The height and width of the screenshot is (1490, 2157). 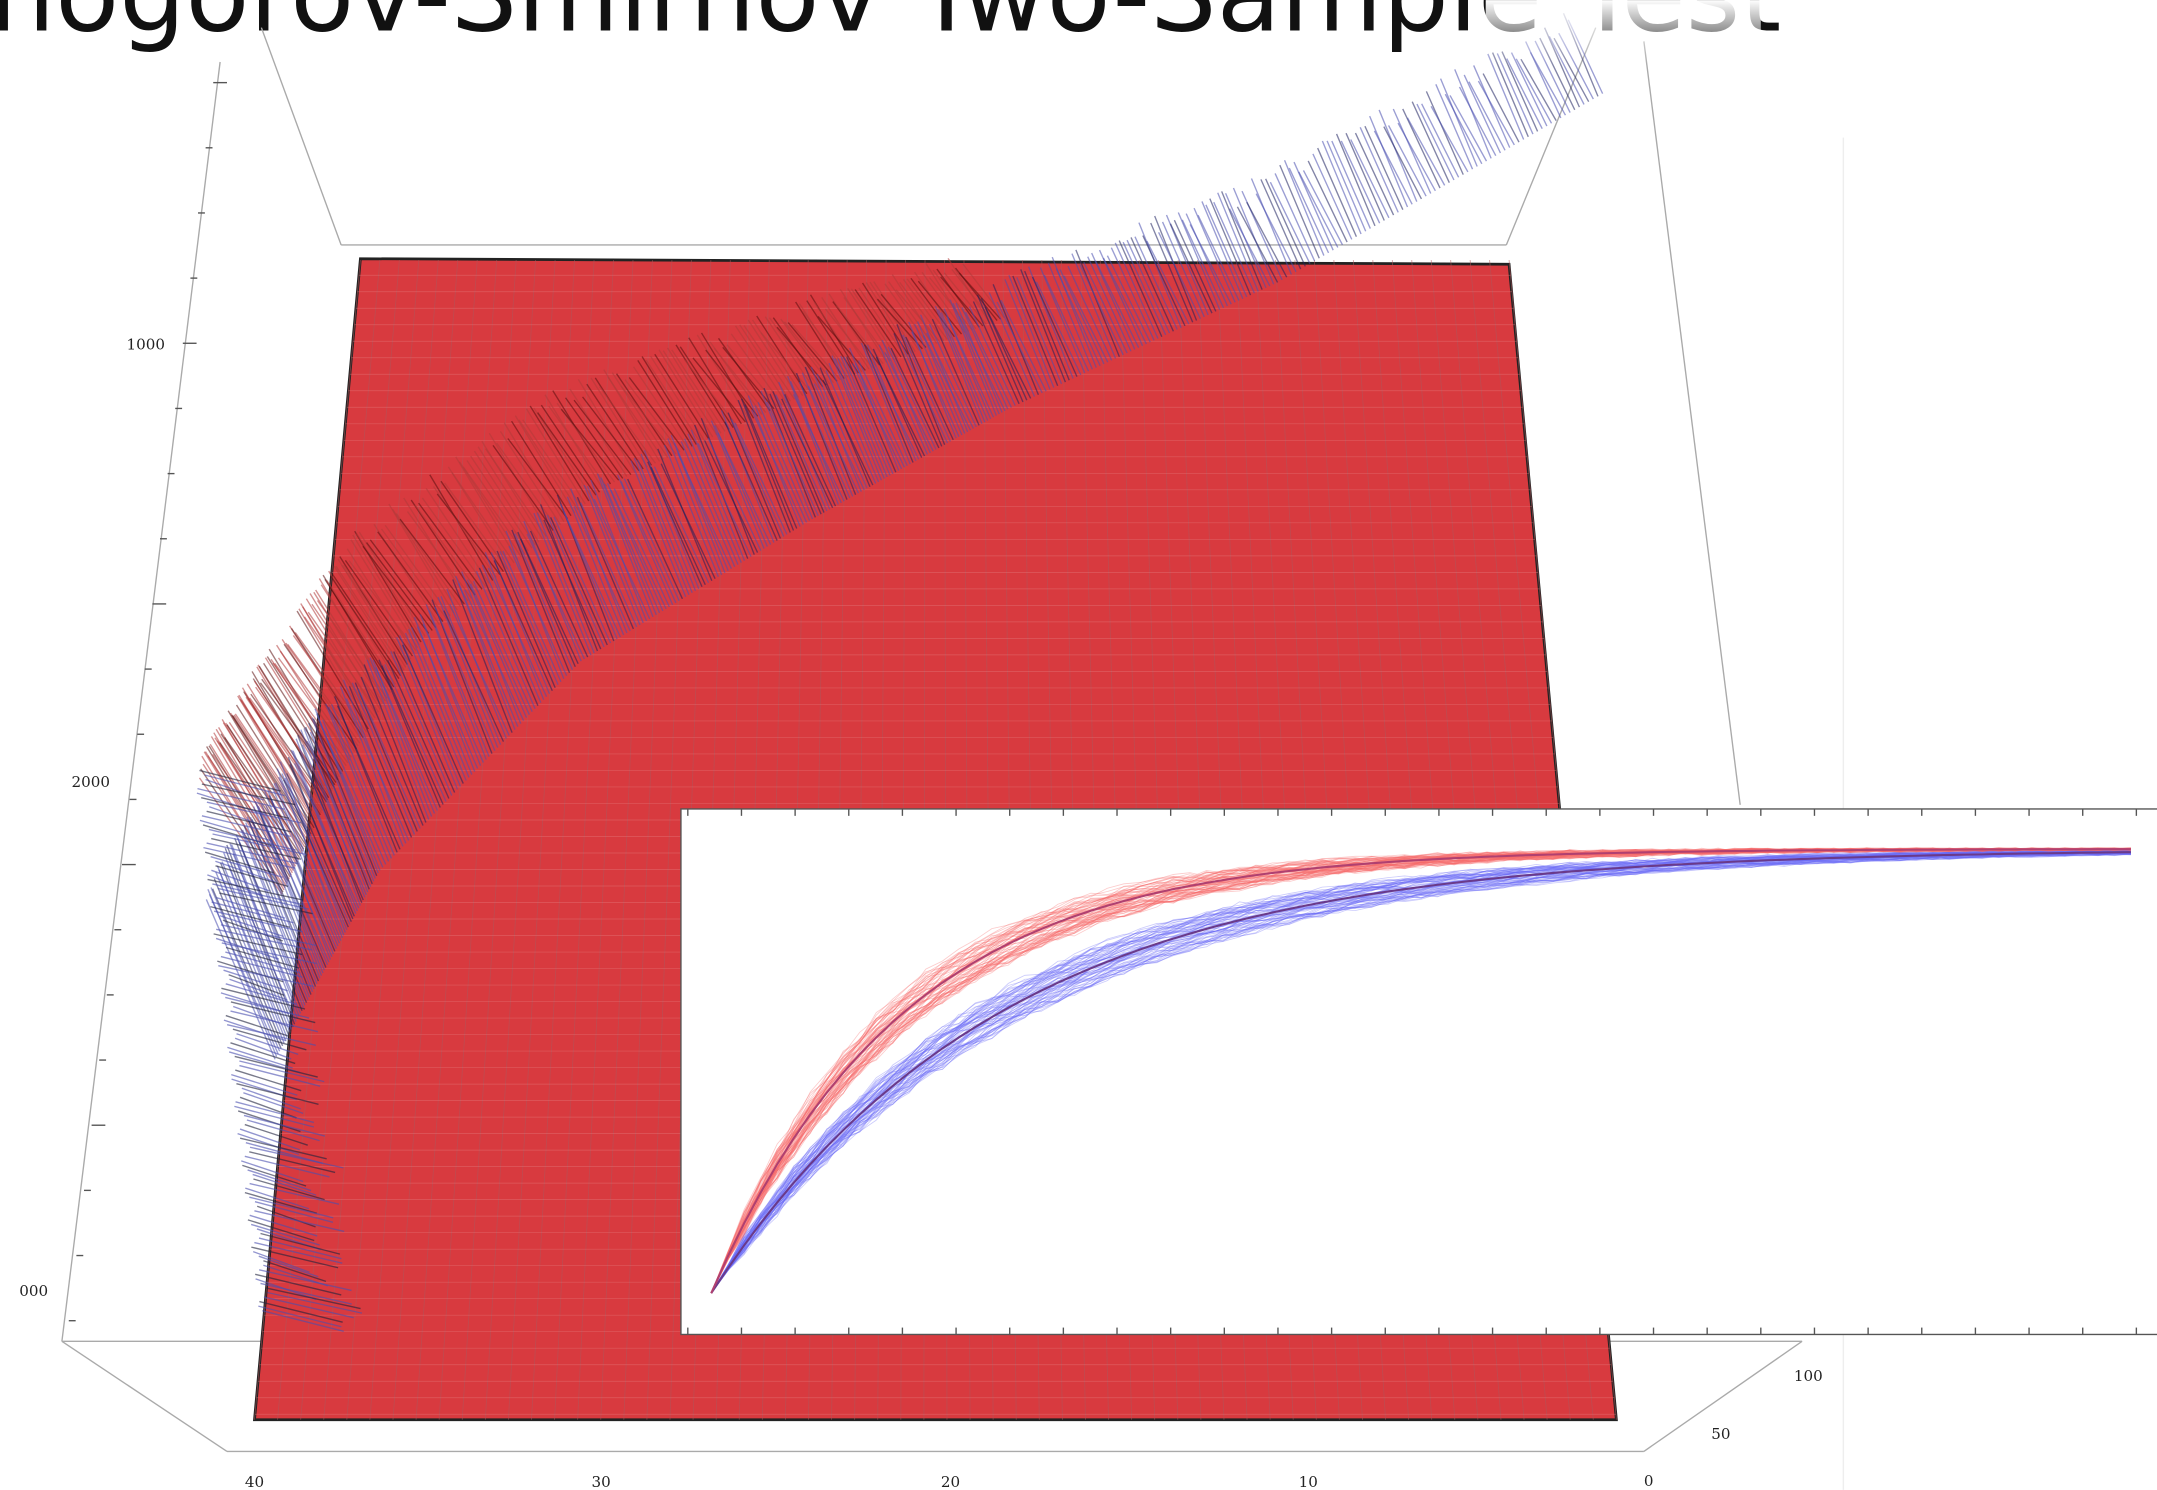 What do you see at coordinates (456, 840) in the screenshot?
I see `plane-stripe` at bounding box center [456, 840].